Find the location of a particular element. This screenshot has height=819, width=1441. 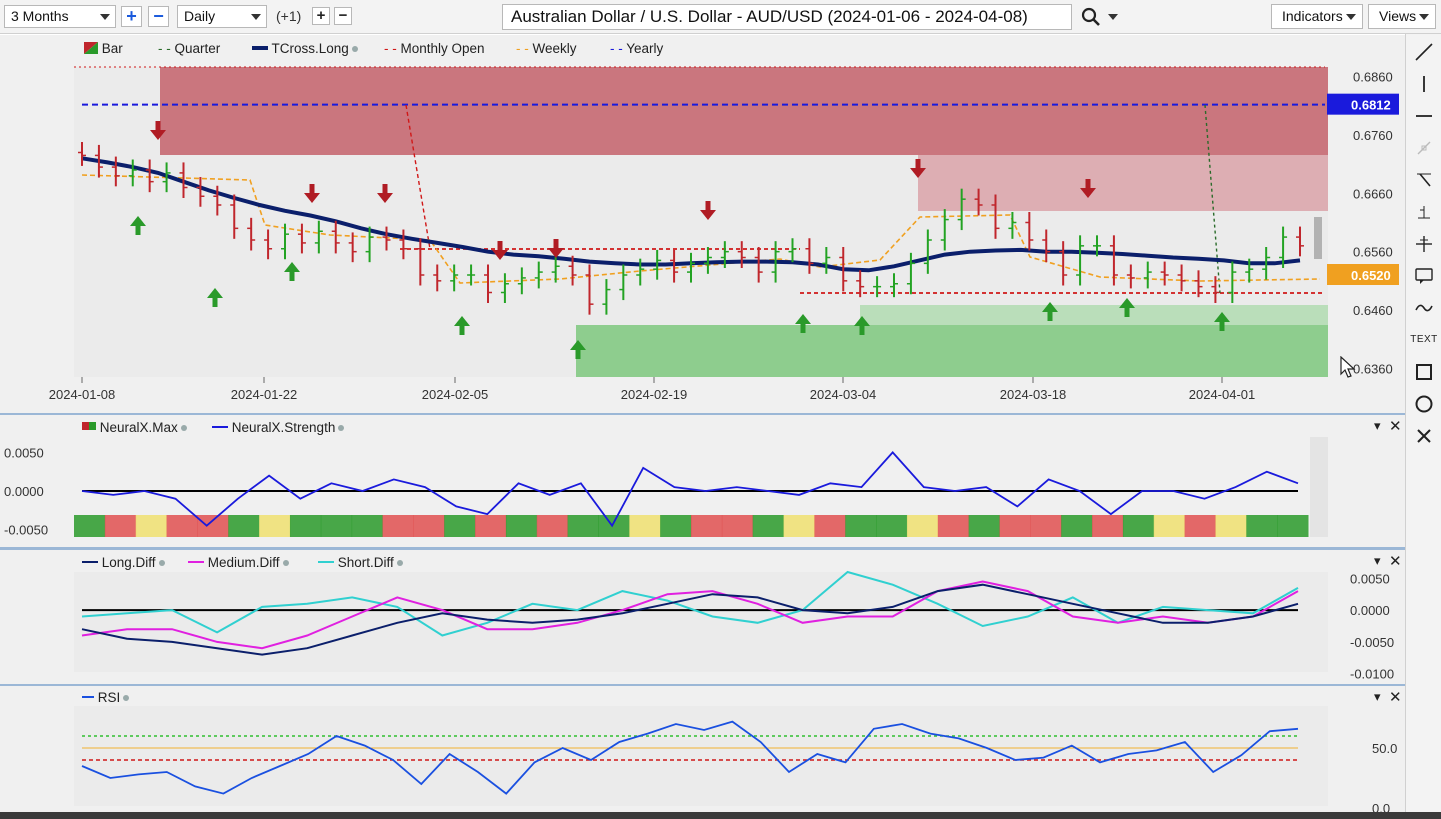

legend-bar: Bar is located at coordinates (103, 48).